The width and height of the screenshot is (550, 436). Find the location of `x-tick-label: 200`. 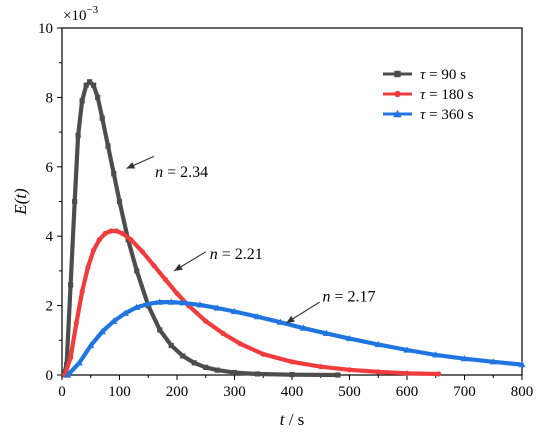

x-tick-label: 200 is located at coordinates (177, 392).